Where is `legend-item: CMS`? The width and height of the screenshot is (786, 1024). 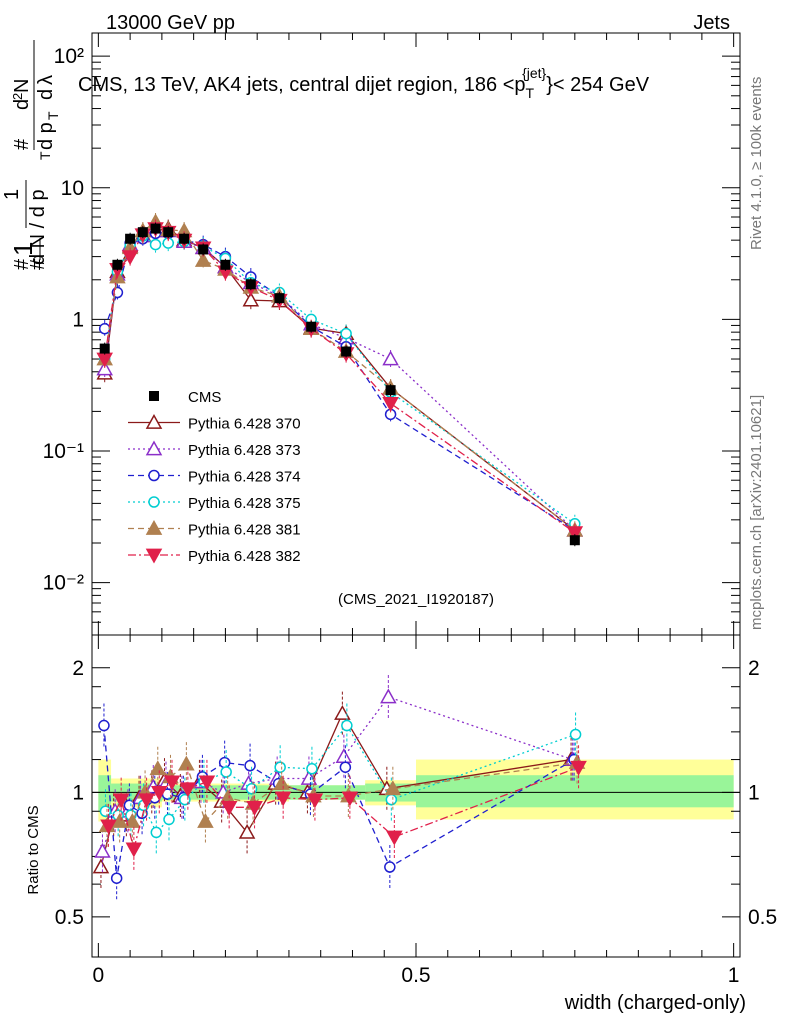 legend-item: CMS is located at coordinates (185, 397).